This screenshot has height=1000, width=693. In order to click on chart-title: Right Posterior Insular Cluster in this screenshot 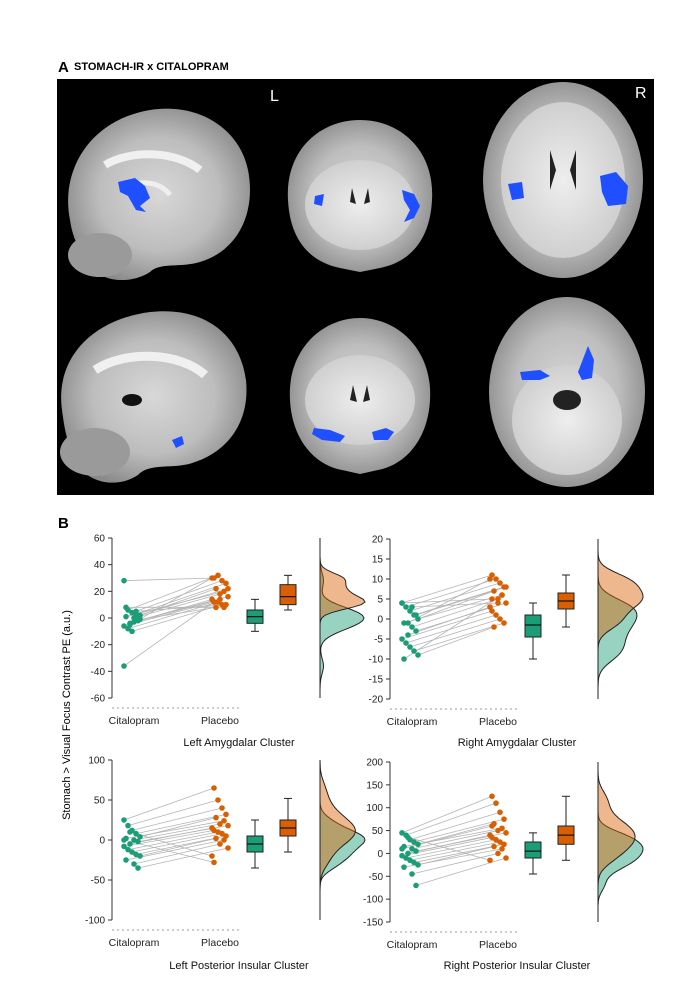, I will do `click(517, 966)`.